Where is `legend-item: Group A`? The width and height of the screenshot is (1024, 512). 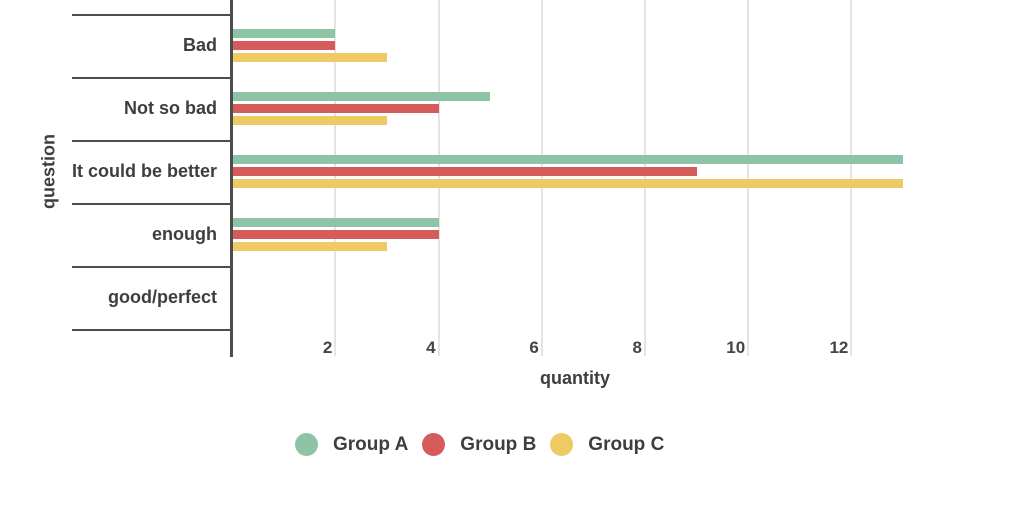 legend-item: Group A is located at coordinates (351, 444).